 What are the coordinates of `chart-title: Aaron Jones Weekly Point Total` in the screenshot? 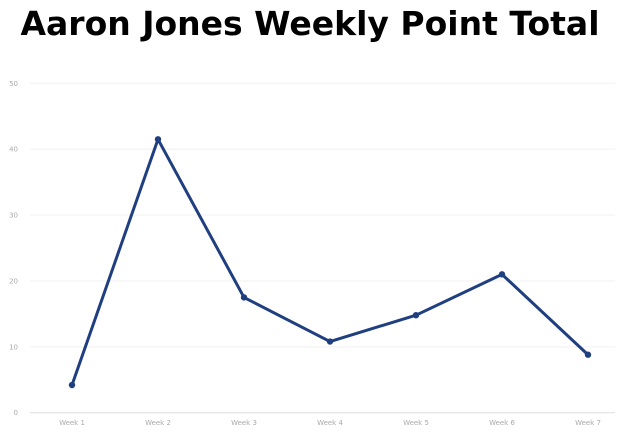 It's located at (310, 23).